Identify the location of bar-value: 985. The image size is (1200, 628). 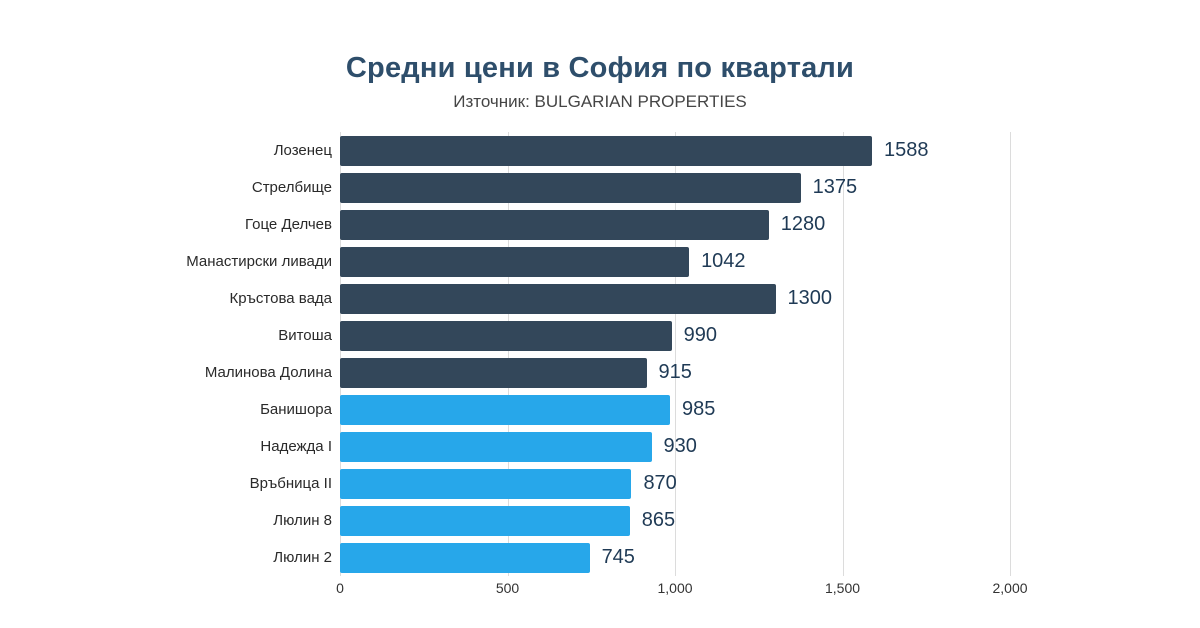
(698, 409).